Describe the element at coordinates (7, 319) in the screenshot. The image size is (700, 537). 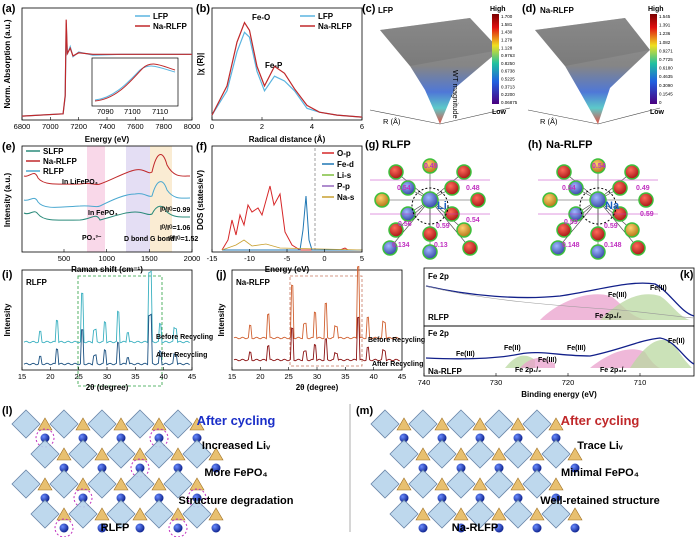
I see `y-axis-label-i: Intensity` at that location.